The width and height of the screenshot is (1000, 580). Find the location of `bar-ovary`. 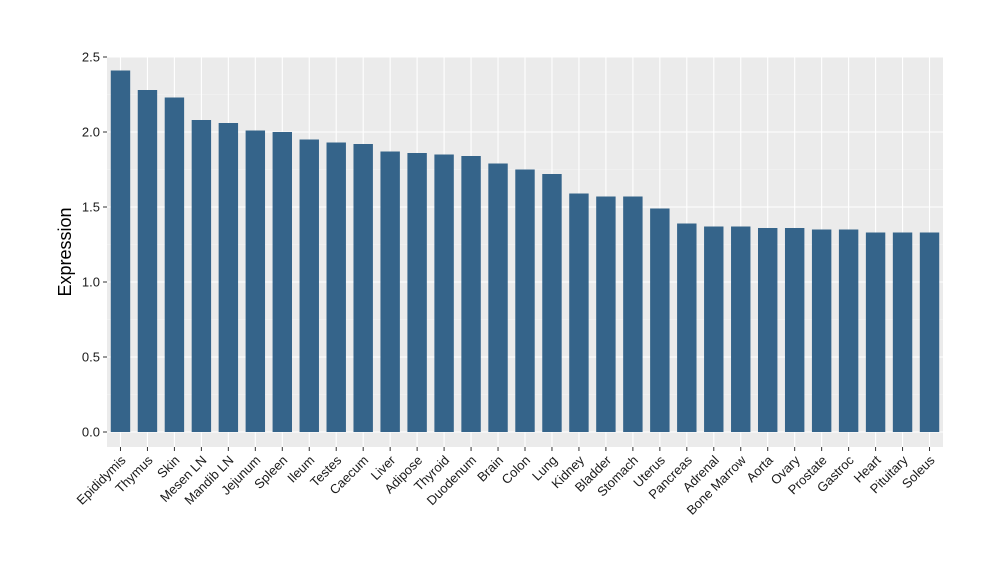

bar-ovary is located at coordinates (794, 330).